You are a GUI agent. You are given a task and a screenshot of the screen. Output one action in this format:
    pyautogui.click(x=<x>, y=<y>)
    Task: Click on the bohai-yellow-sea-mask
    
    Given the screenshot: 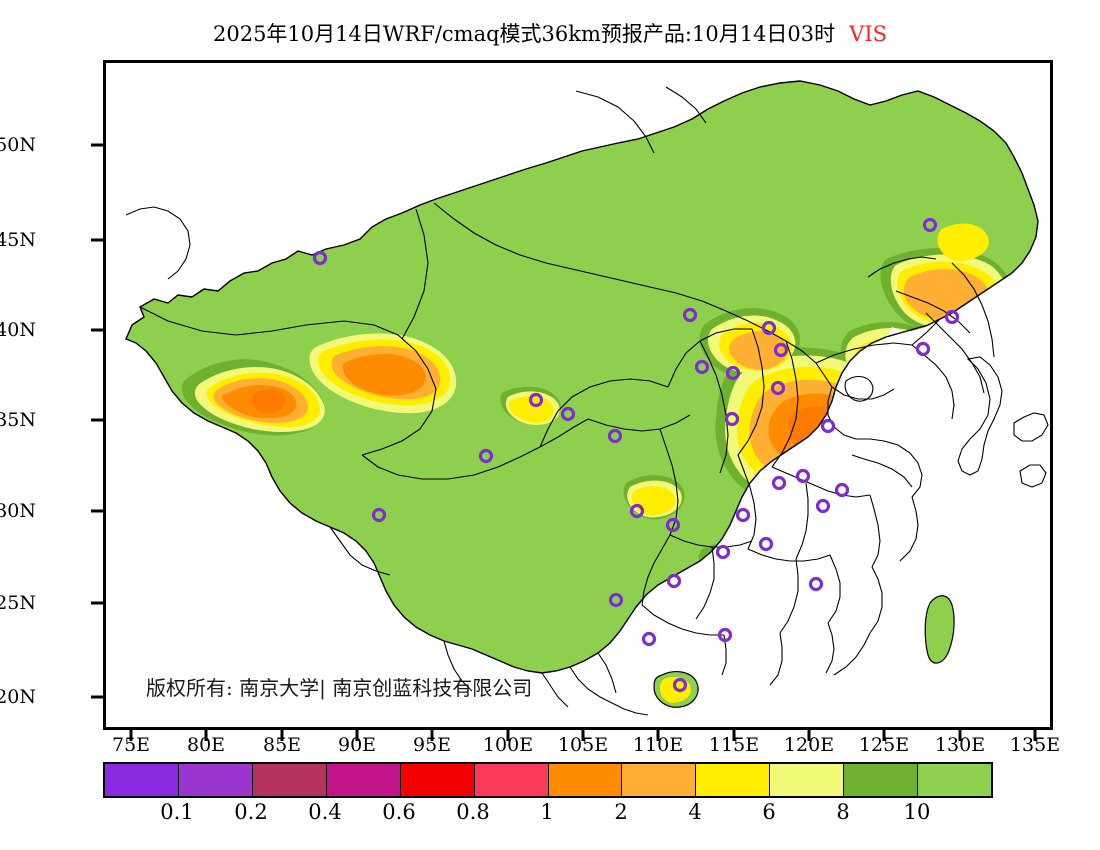 What is the action you would take?
    pyautogui.click(x=915, y=412)
    